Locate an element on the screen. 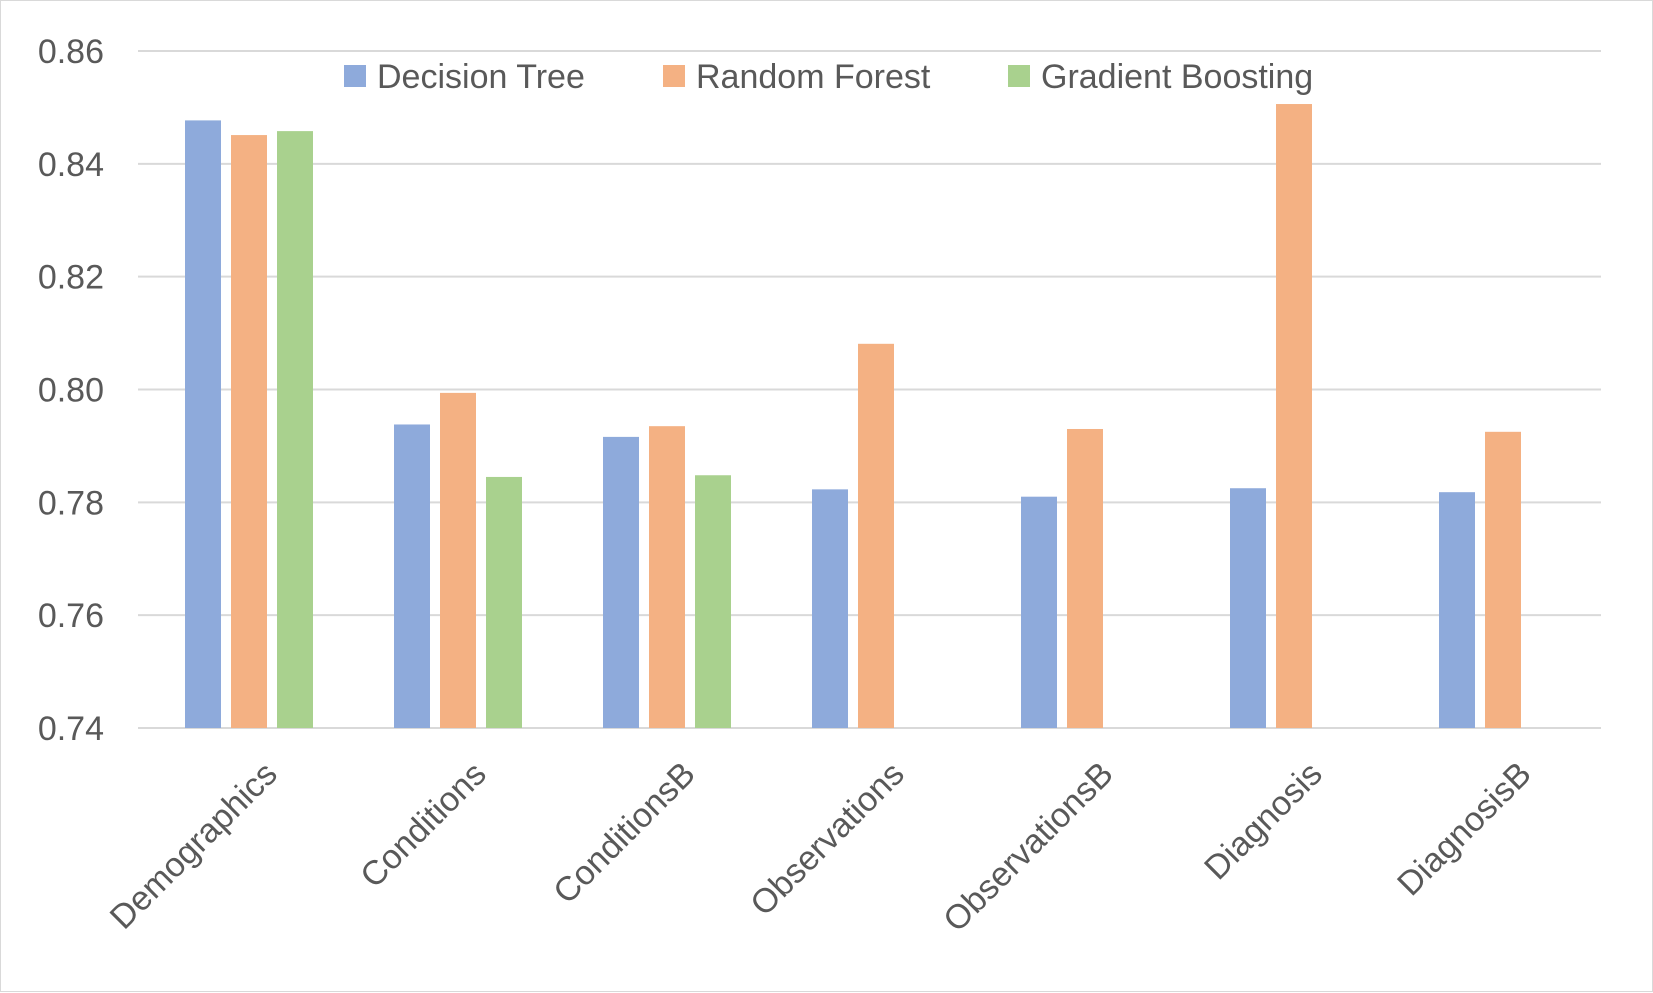  bar-gradient-boosting-demographics is located at coordinates (295, 429).